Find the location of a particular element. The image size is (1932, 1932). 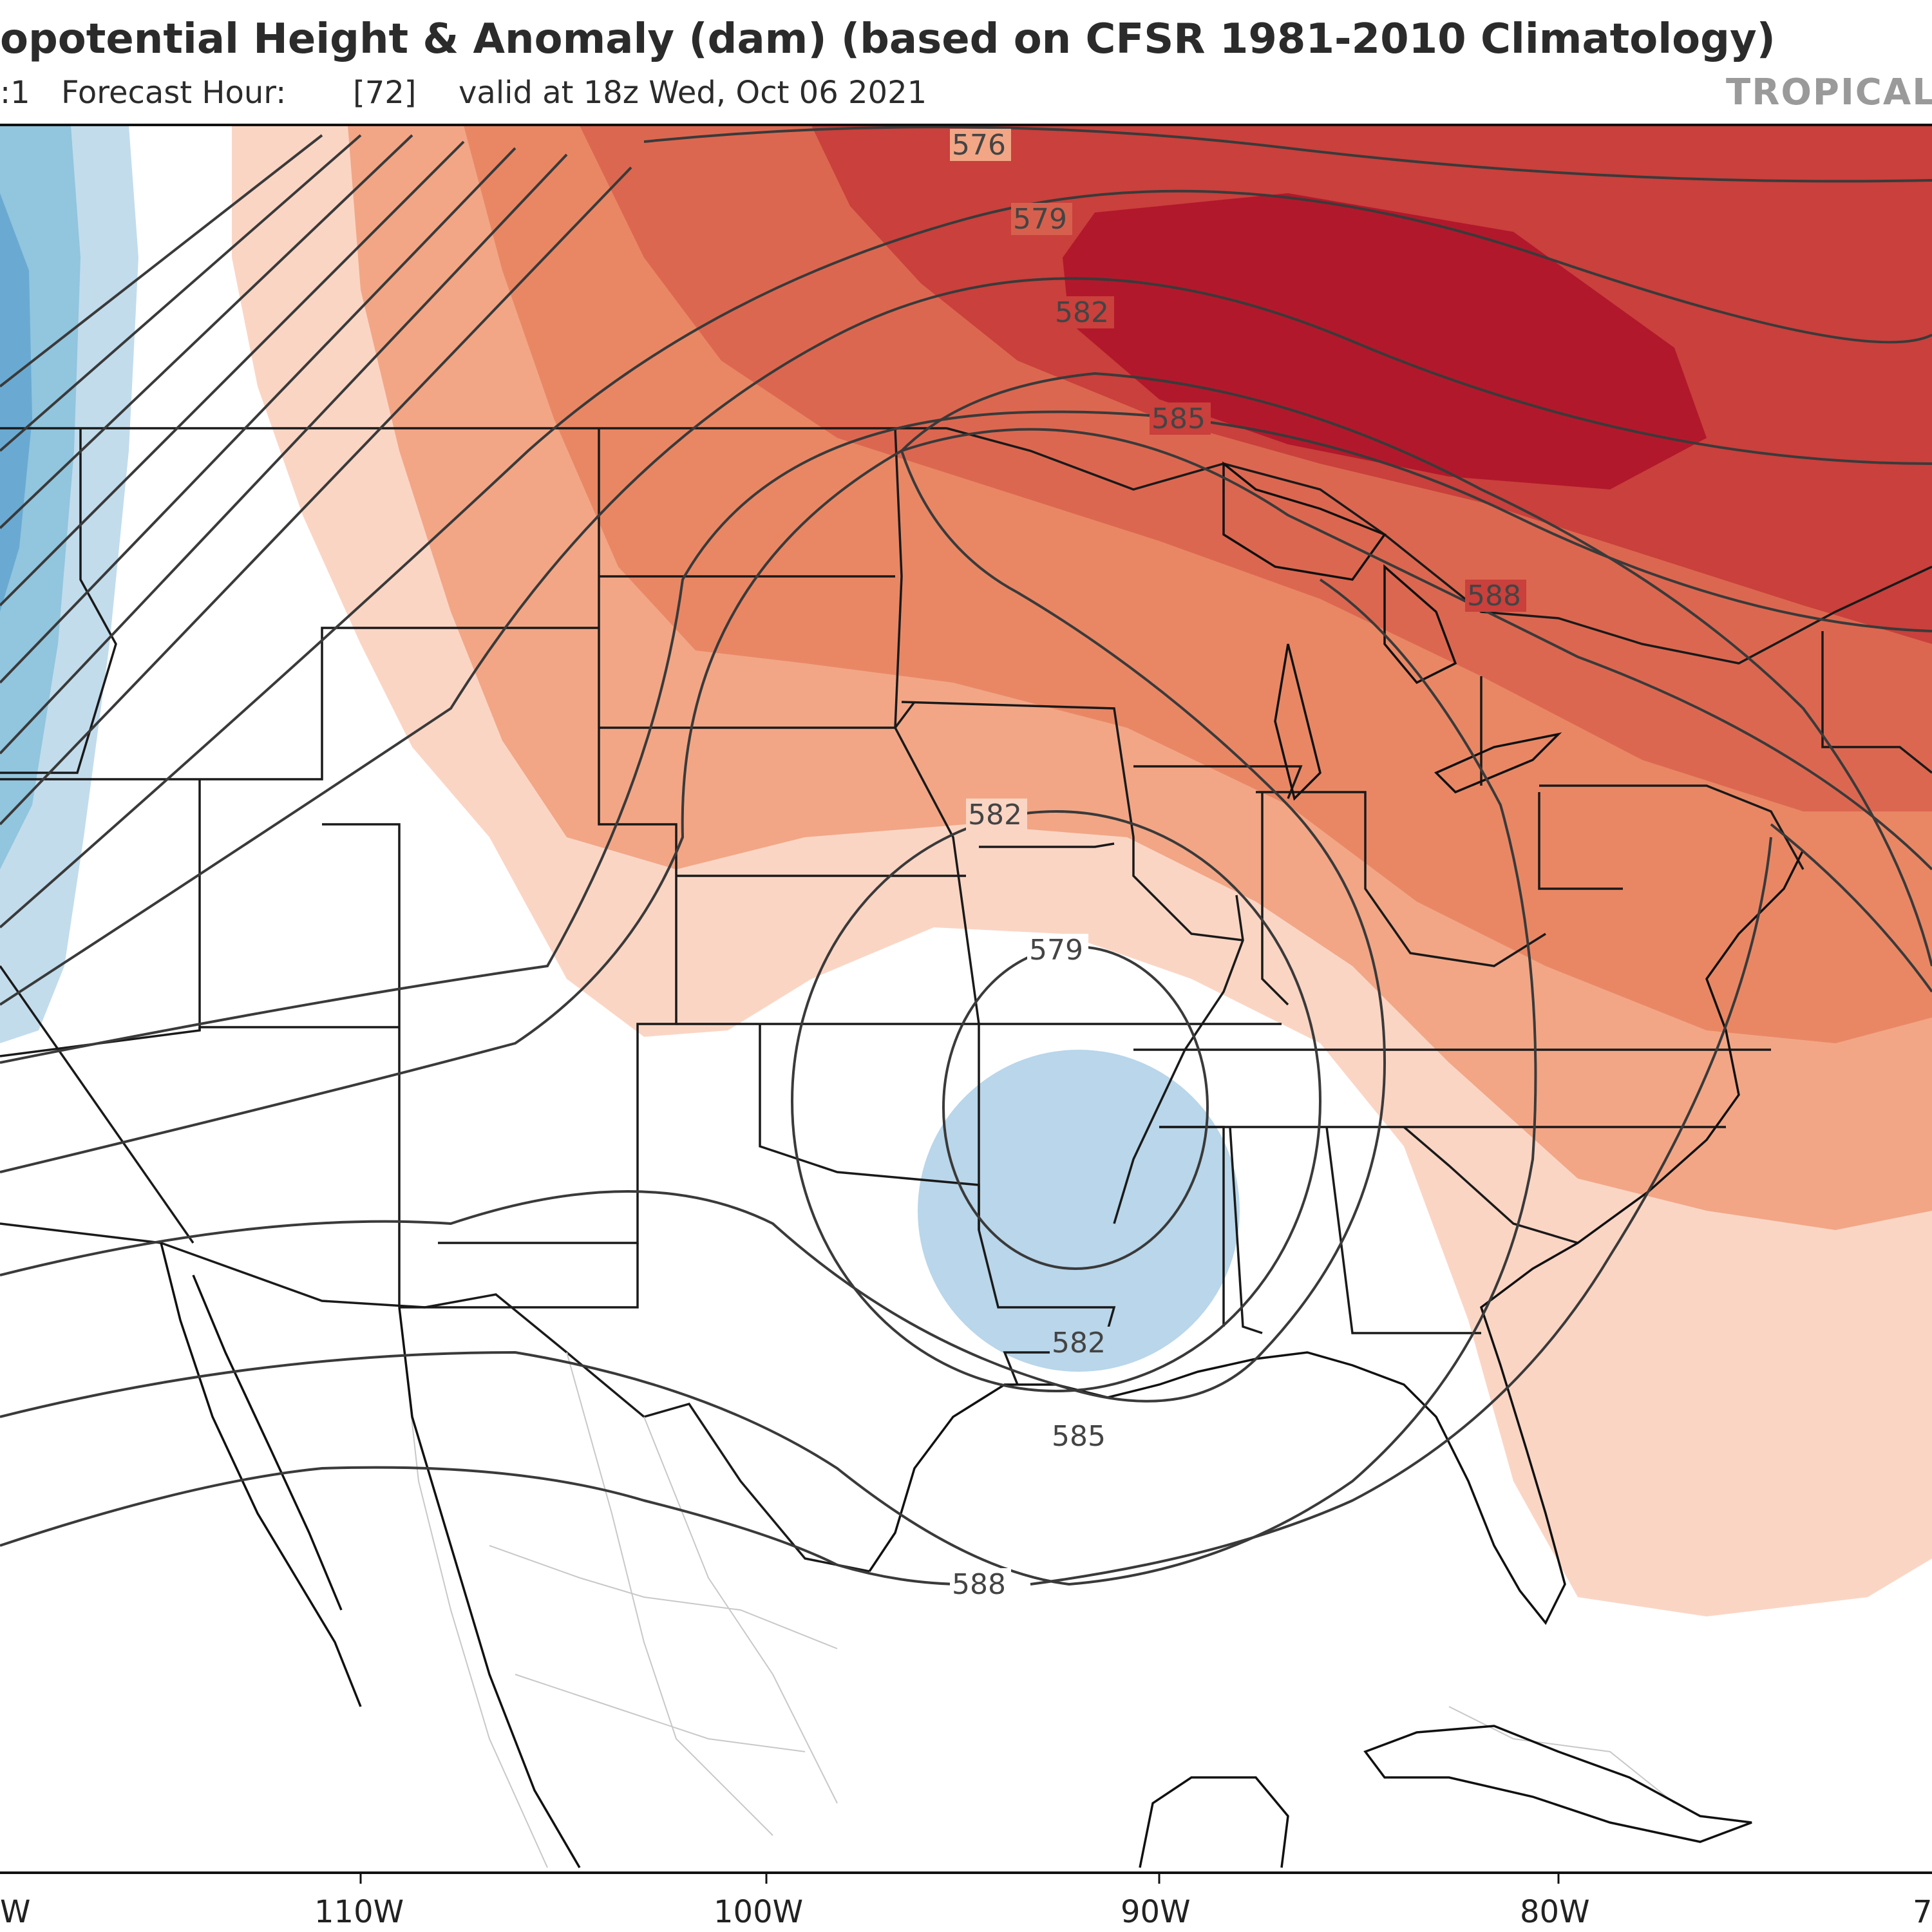

contour-label-576: 576 is located at coordinates (979, 145).